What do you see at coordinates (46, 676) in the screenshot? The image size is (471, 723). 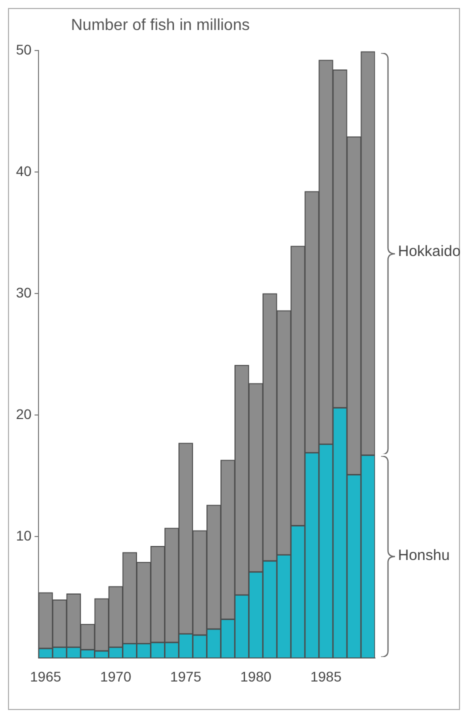 I see `x-tick-label: 1965` at bounding box center [46, 676].